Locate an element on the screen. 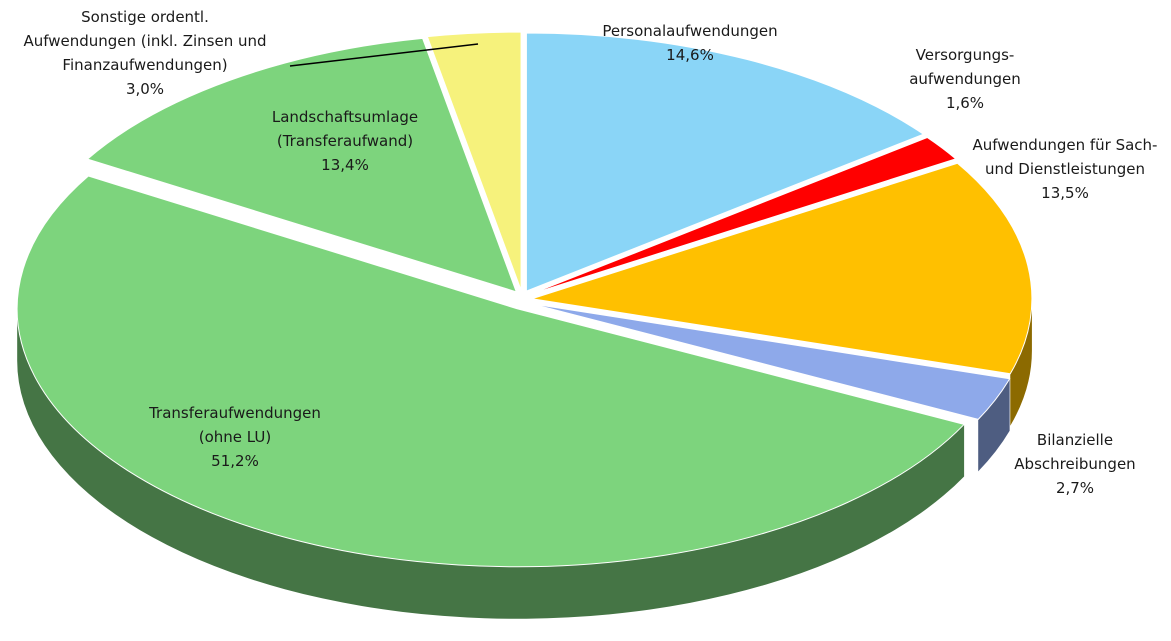  category-label: Versorgungs-aufwendungen is located at coordinates (965, 67).